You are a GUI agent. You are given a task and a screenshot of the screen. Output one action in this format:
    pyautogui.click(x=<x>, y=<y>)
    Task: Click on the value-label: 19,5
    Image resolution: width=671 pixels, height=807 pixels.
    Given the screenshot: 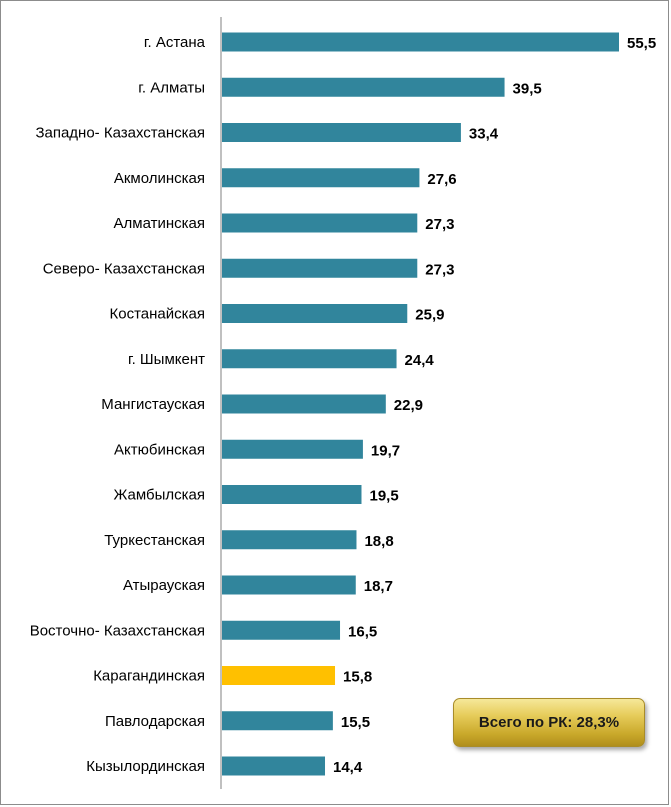 What is the action you would take?
    pyautogui.click(x=383, y=496)
    